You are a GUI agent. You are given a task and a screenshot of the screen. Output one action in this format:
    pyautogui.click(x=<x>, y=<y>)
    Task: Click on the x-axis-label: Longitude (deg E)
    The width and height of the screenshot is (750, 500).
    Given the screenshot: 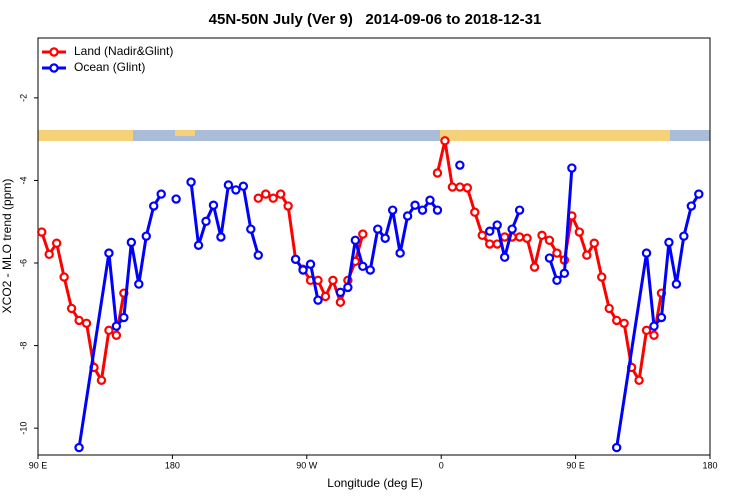 What is the action you would take?
    pyautogui.click(x=374, y=483)
    